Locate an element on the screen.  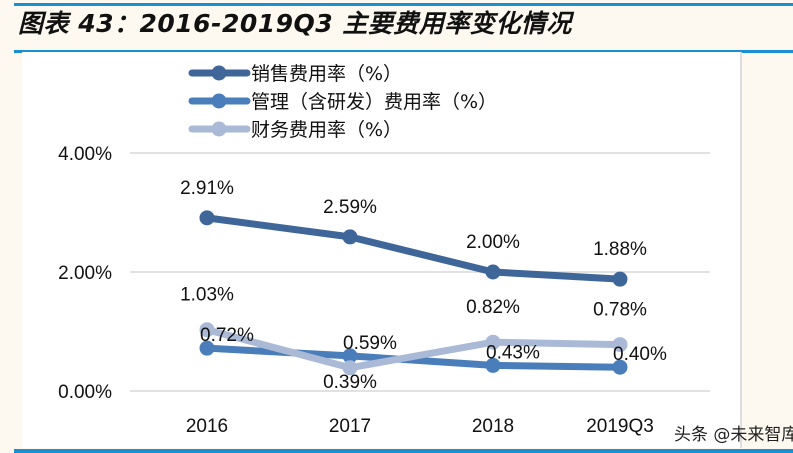
data-label: 0.72% is located at coordinates (227, 335).